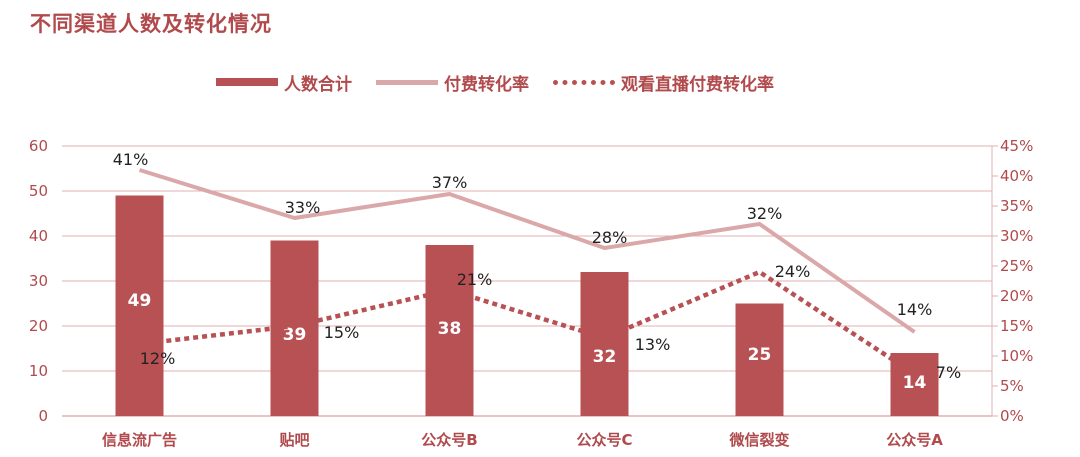 The height and width of the screenshot is (457, 1080). What do you see at coordinates (653, 344) in the screenshot?
I see `dotted-point-label: 13%` at bounding box center [653, 344].